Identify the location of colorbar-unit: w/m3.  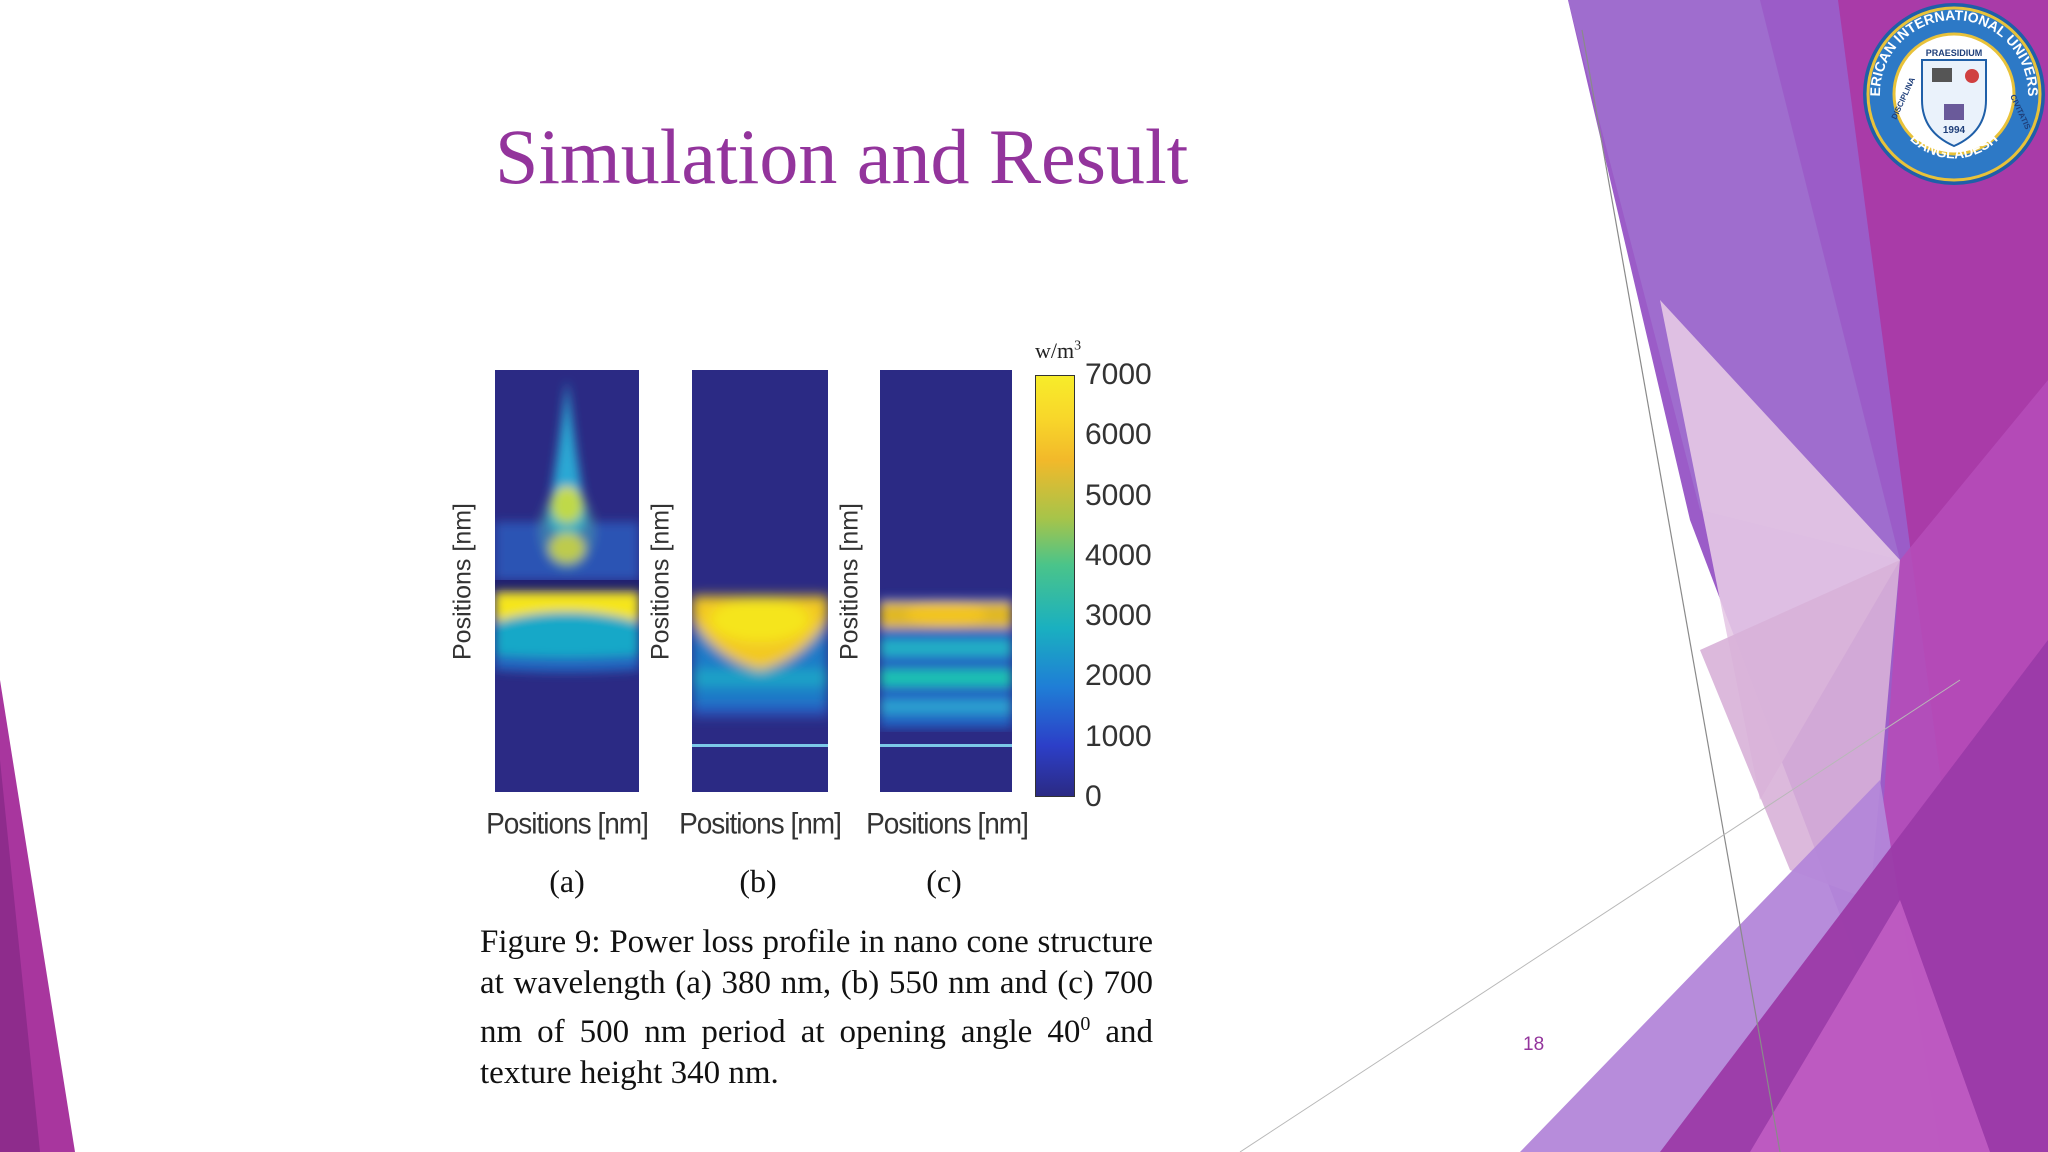
(1058, 350).